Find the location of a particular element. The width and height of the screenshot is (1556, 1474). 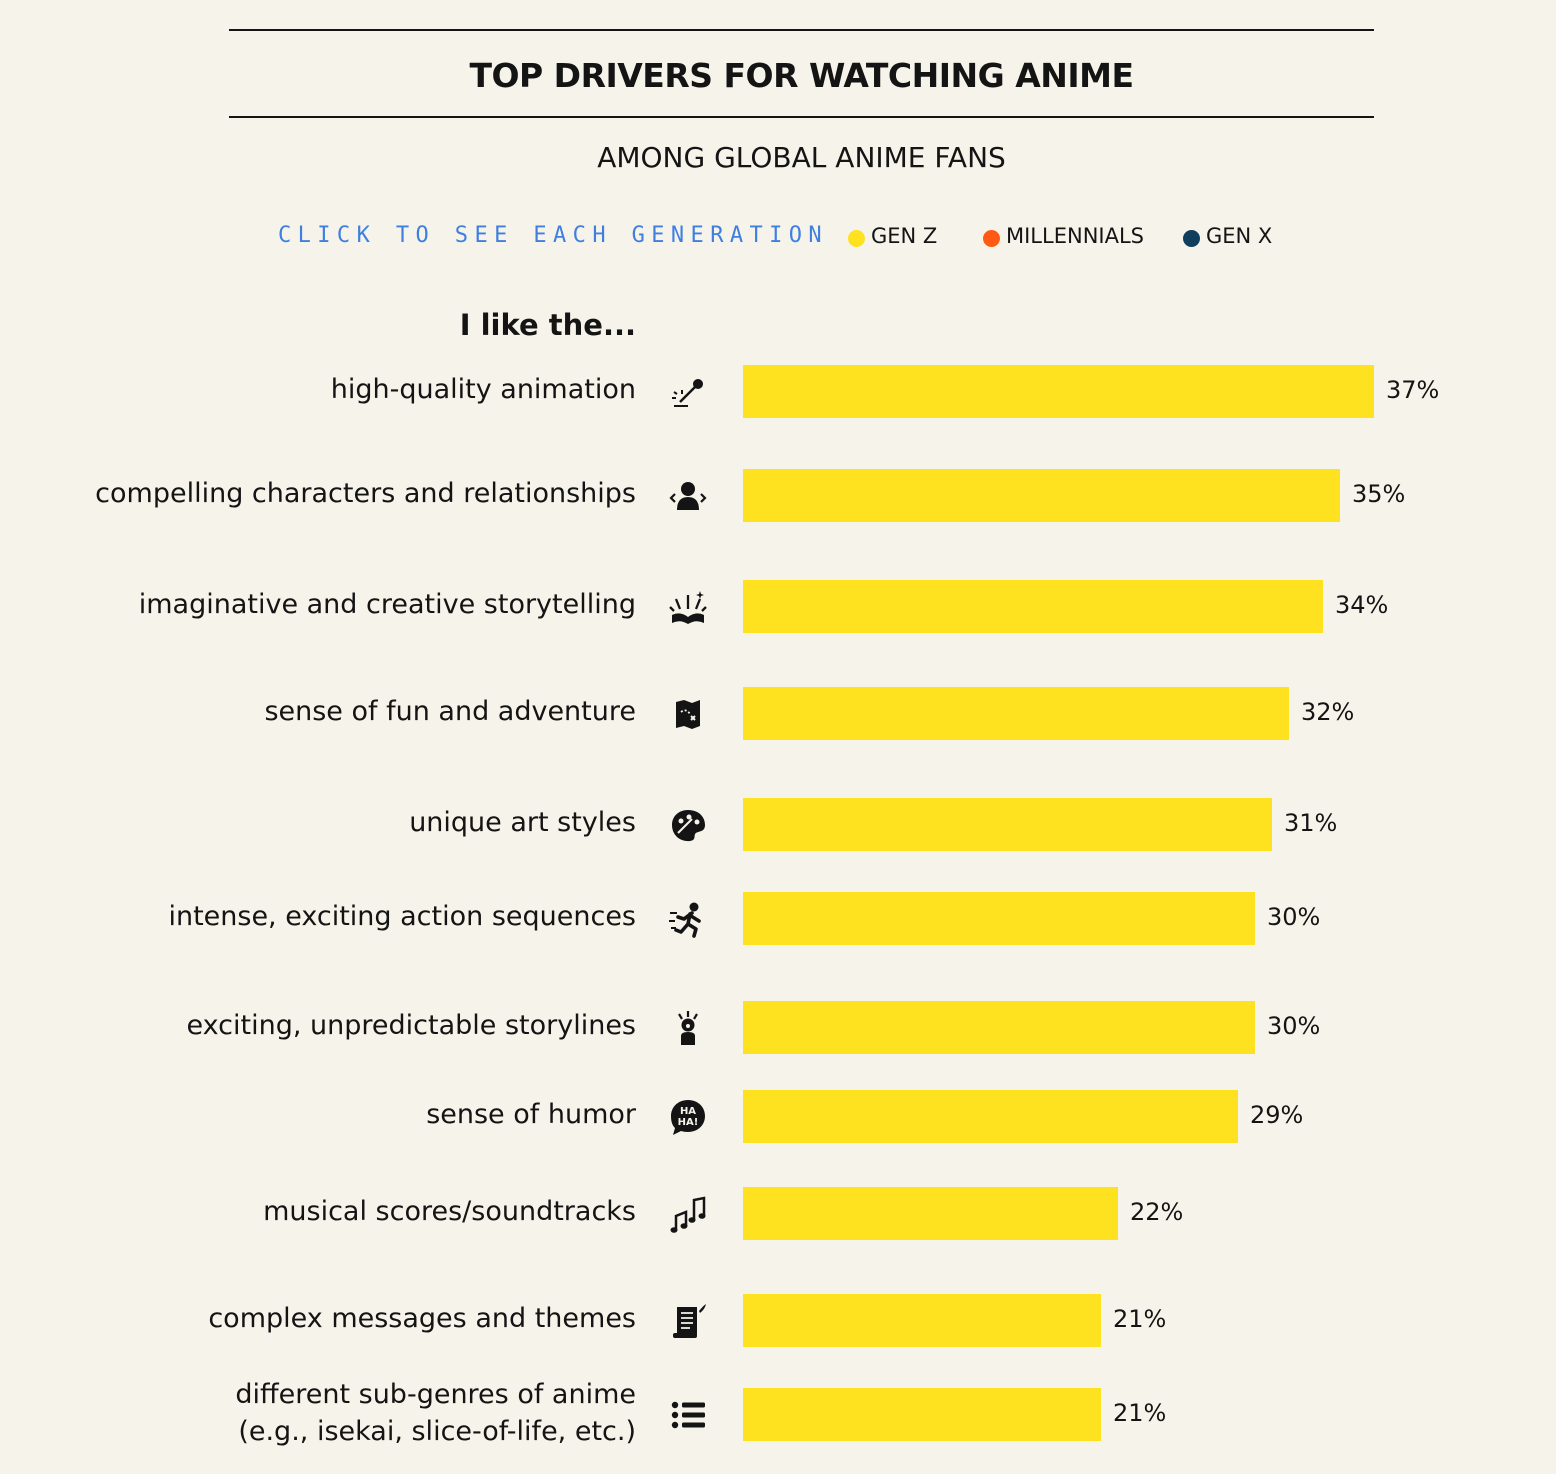

legend-label-gen-z: GEN Z is located at coordinates (904, 236).